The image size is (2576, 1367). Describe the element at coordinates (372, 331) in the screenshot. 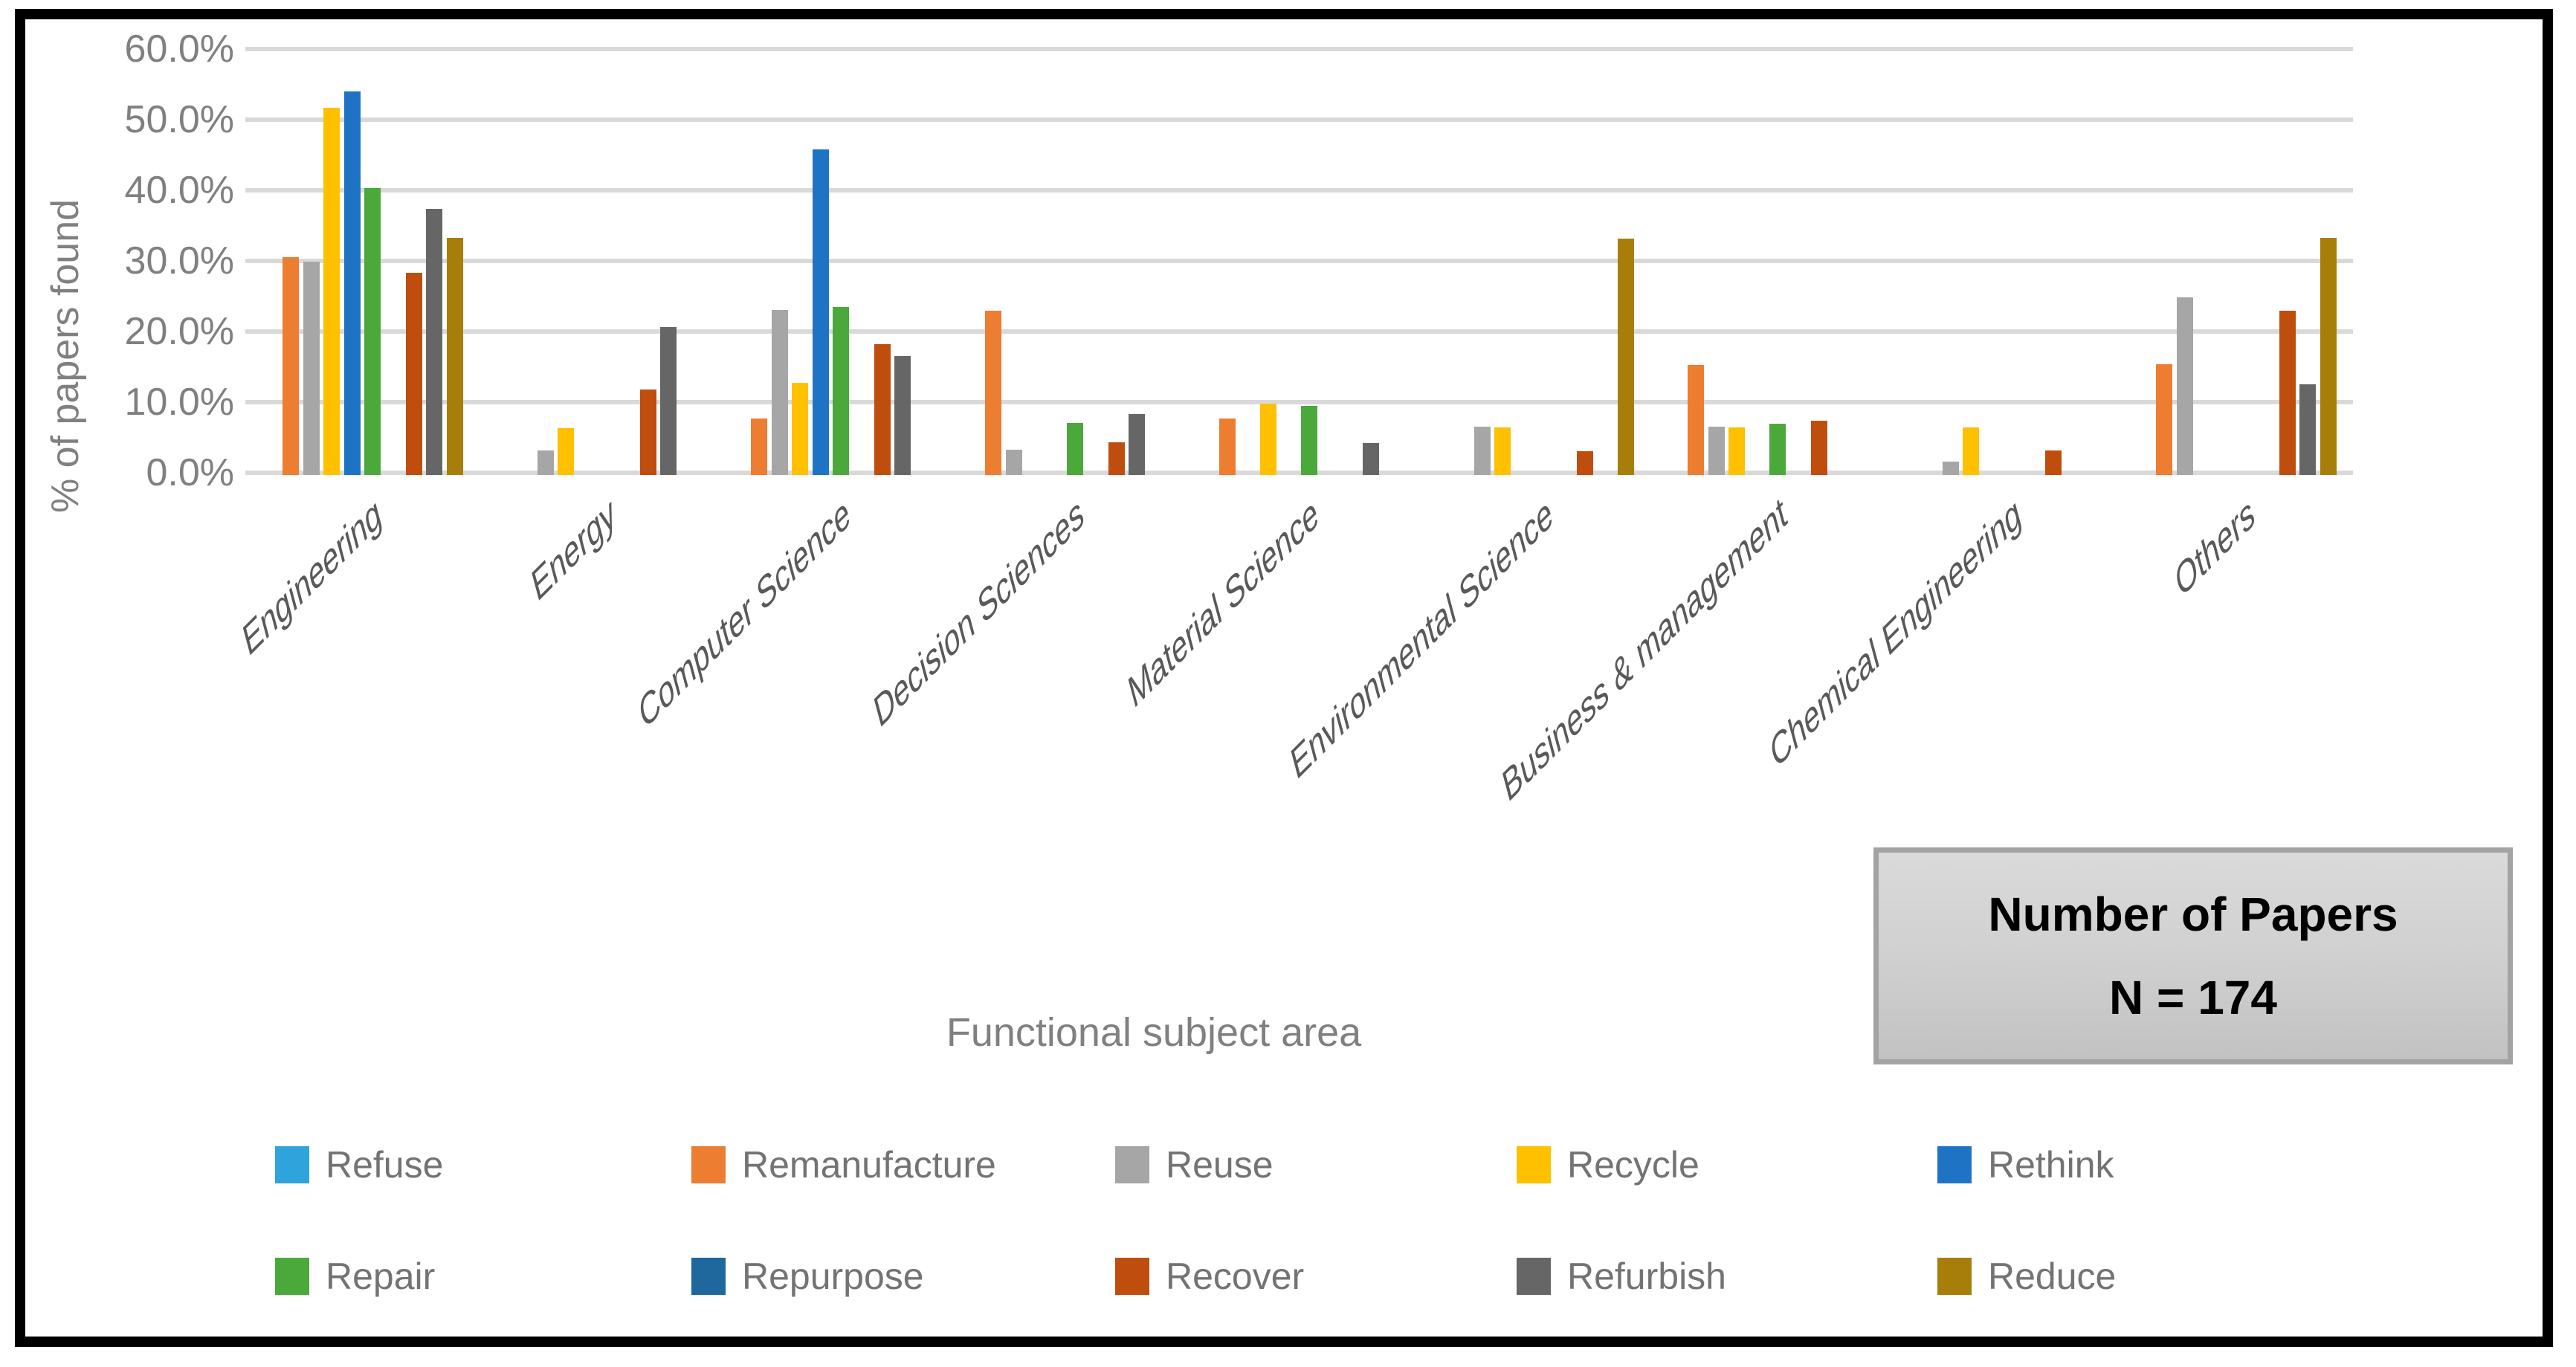

I see `bar-repair-engineering` at that location.